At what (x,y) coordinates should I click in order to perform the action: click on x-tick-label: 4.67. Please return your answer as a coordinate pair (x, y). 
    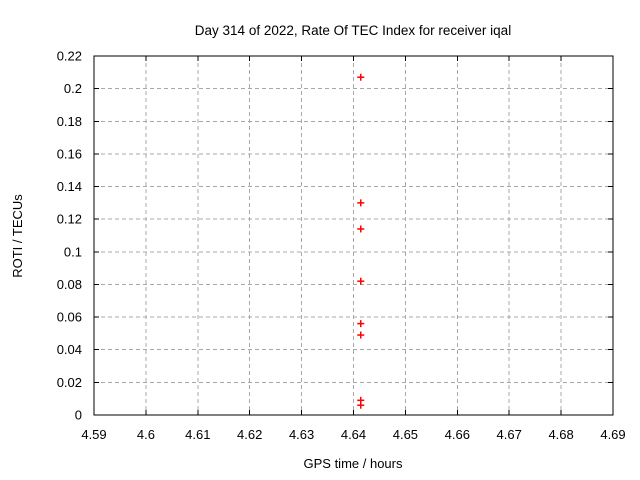
    Looking at the image, I should click on (509, 434).